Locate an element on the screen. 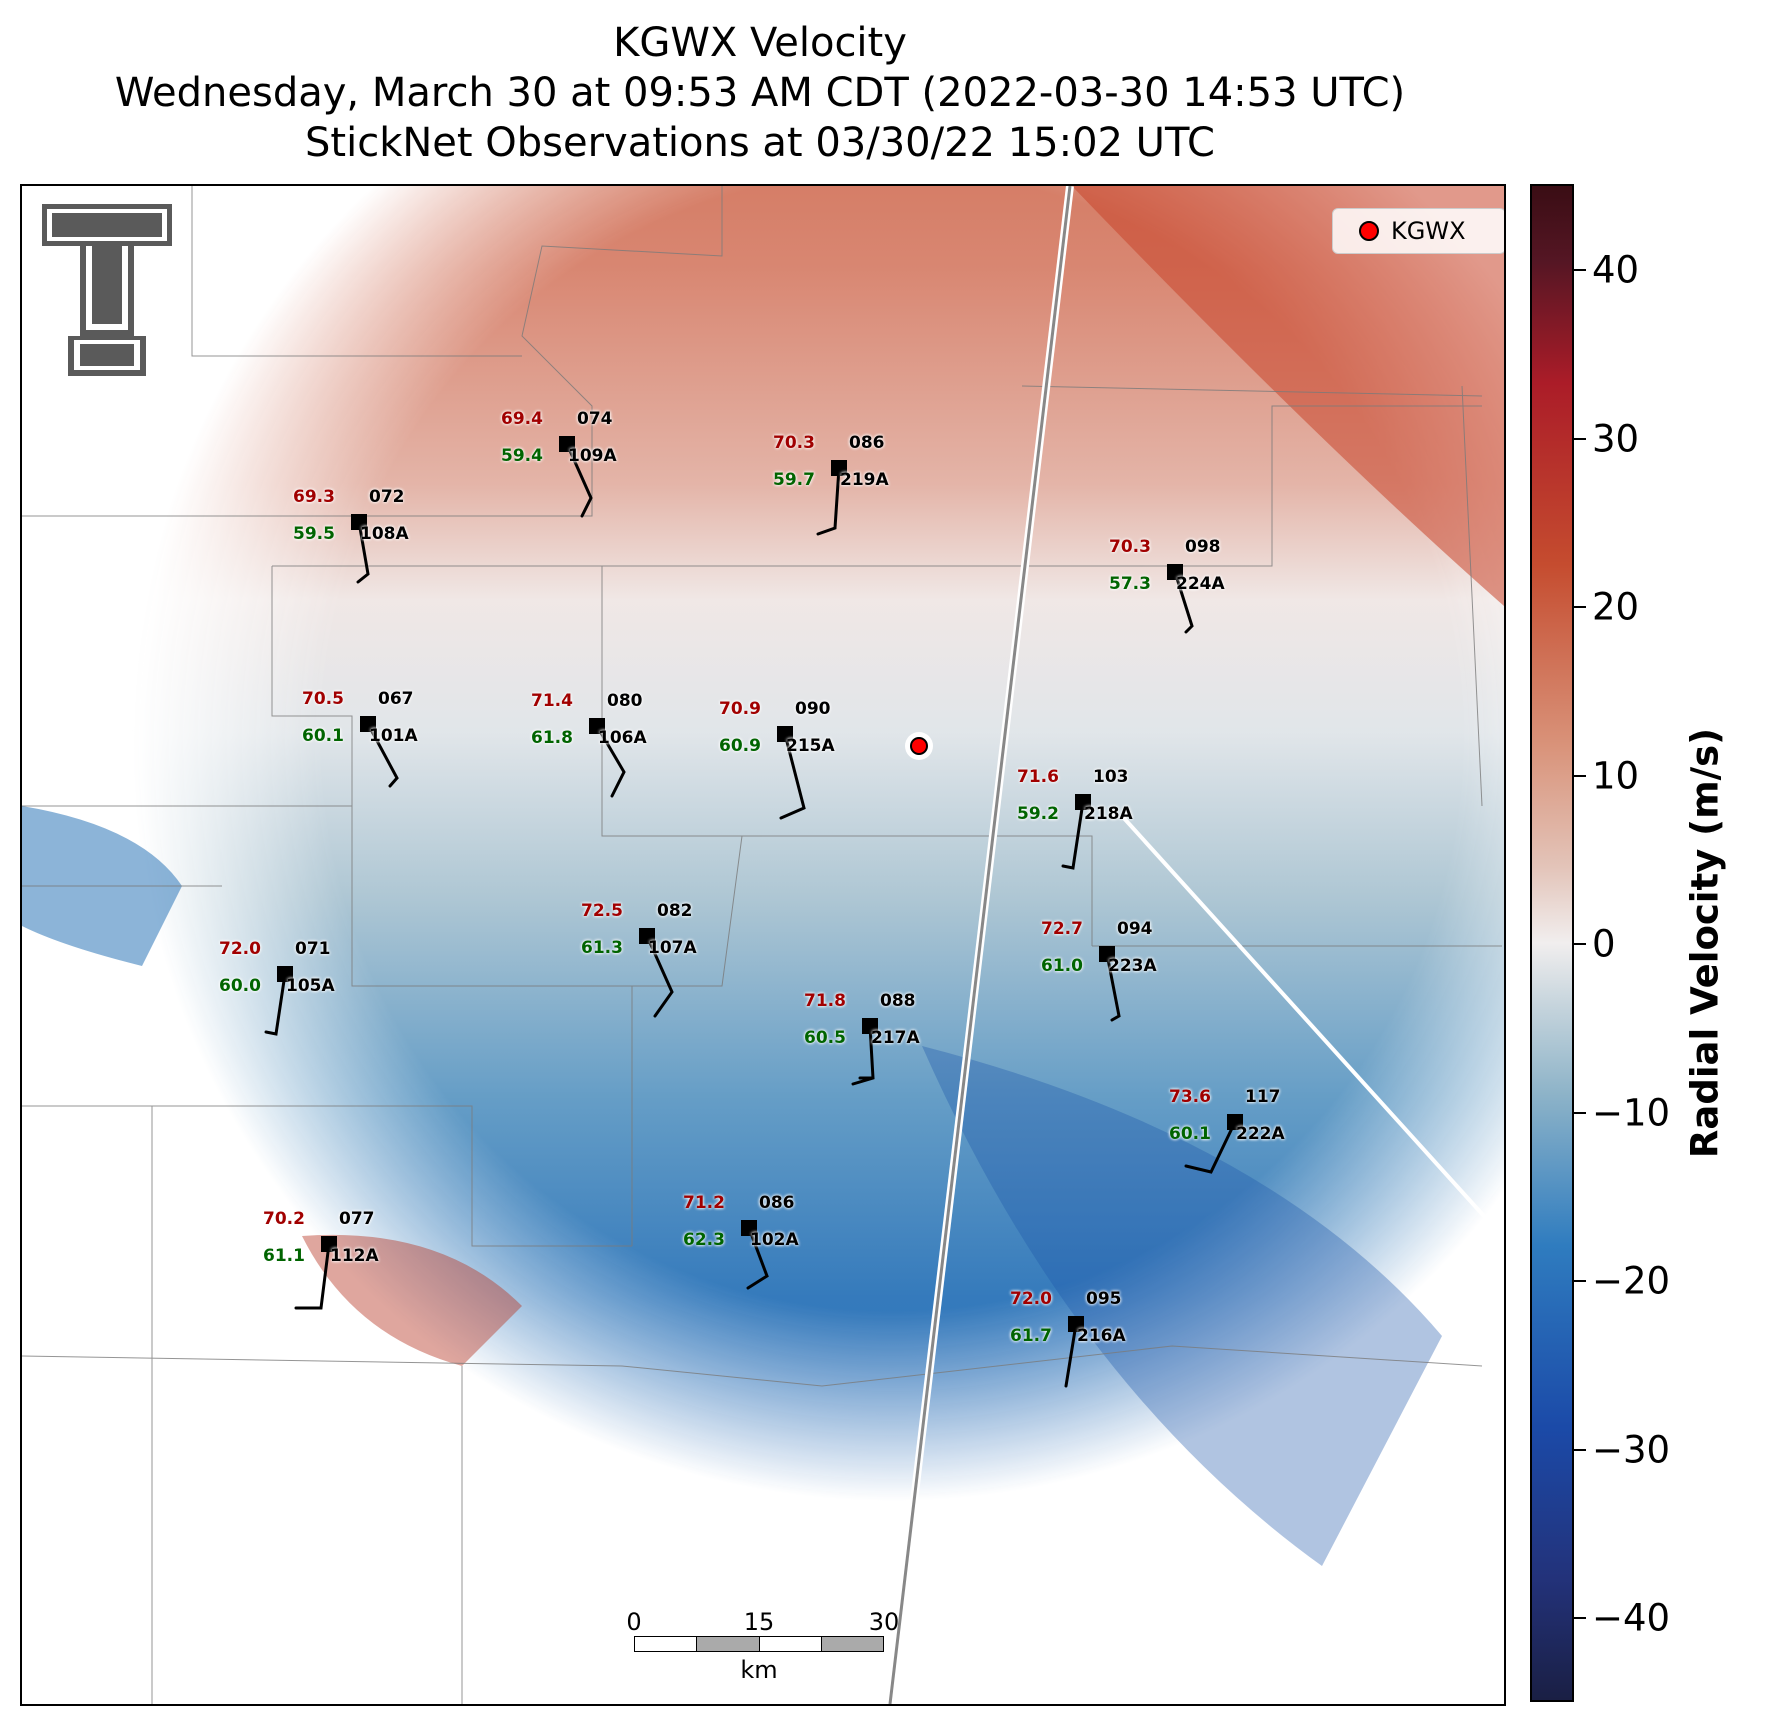 The height and width of the screenshot is (1716, 1773). dewpoint-label: 61.3 is located at coordinates (602, 948).